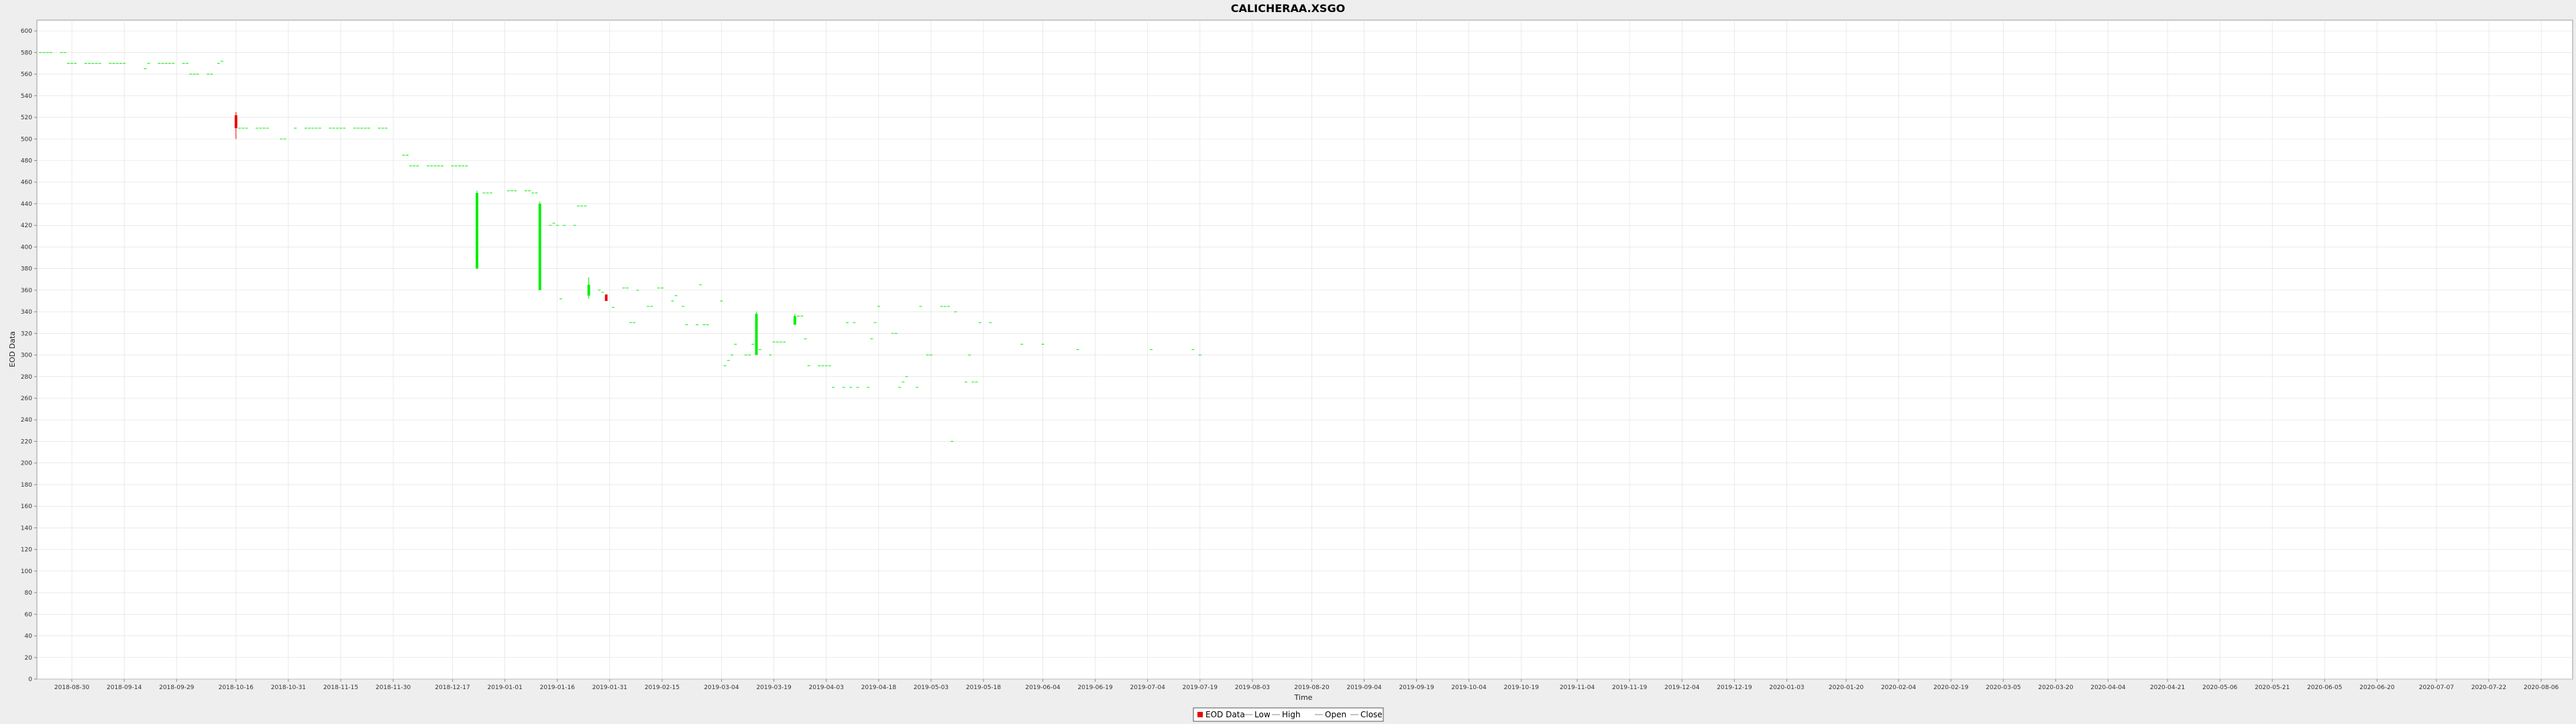  What do you see at coordinates (1416, 687) in the screenshot?
I see `x-tick-label: 2019-09-19` at bounding box center [1416, 687].